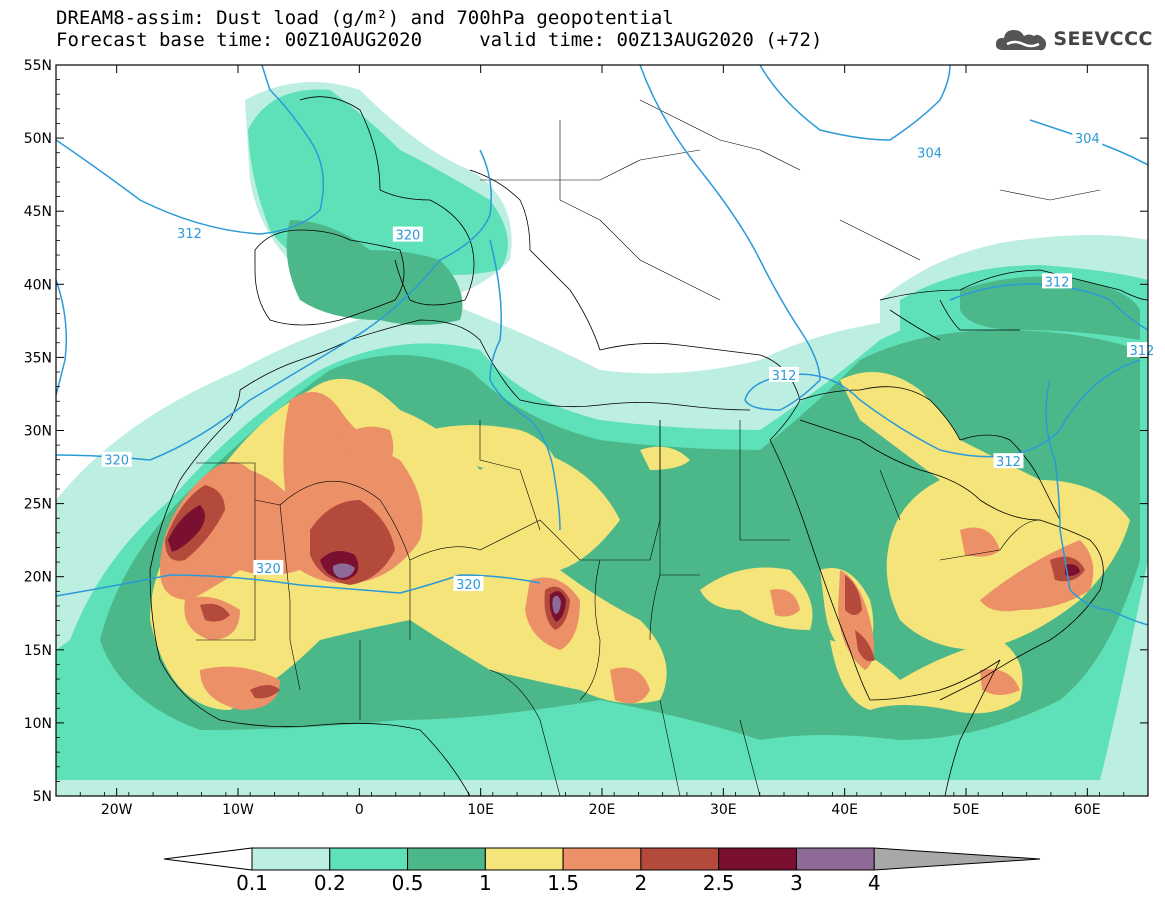 This screenshot has width=1165, height=907. What do you see at coordinates (480, 810) in the screenshot?
I see `lon-label: 10E` at bounding box center [480, 810].